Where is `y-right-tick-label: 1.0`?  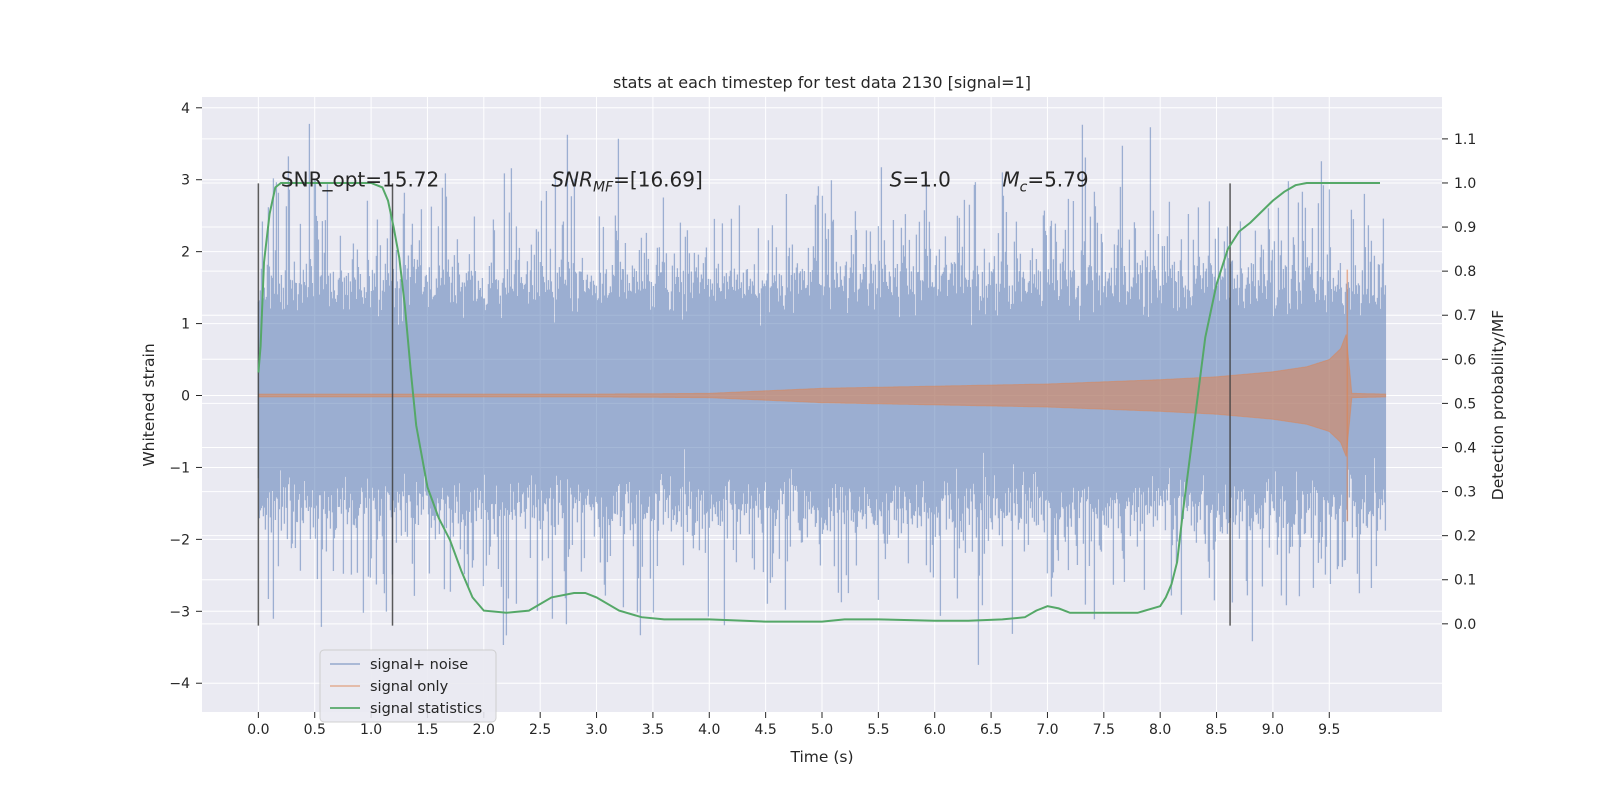 y-right-tick-label: 1.0 is located at coordinates (1465, 184).